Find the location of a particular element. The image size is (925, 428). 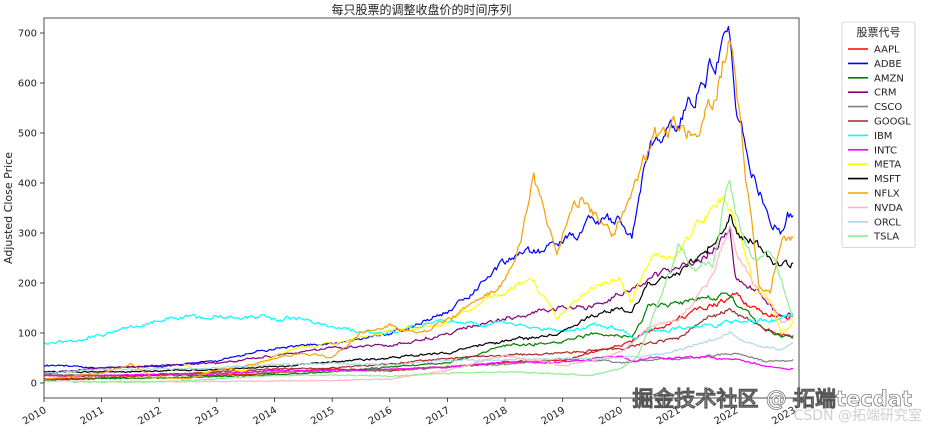

y-tick-label: 500 is located at coordinates (27, 134).